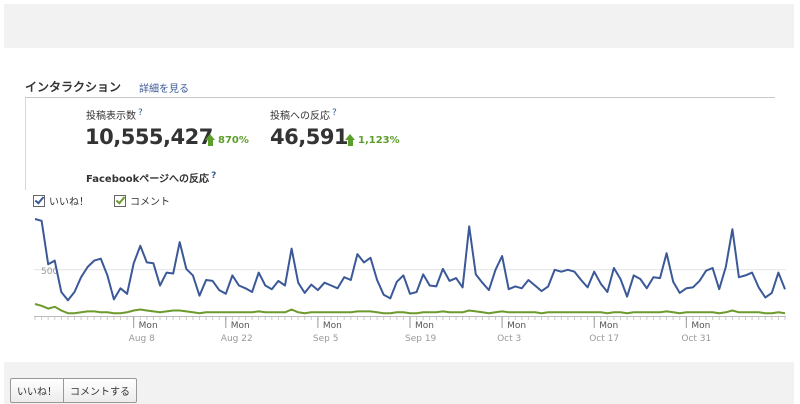 The width and height of the screenshot is (800, 404). I want to click on post-reactions-change-text: 1,123%, so click(379, 140).